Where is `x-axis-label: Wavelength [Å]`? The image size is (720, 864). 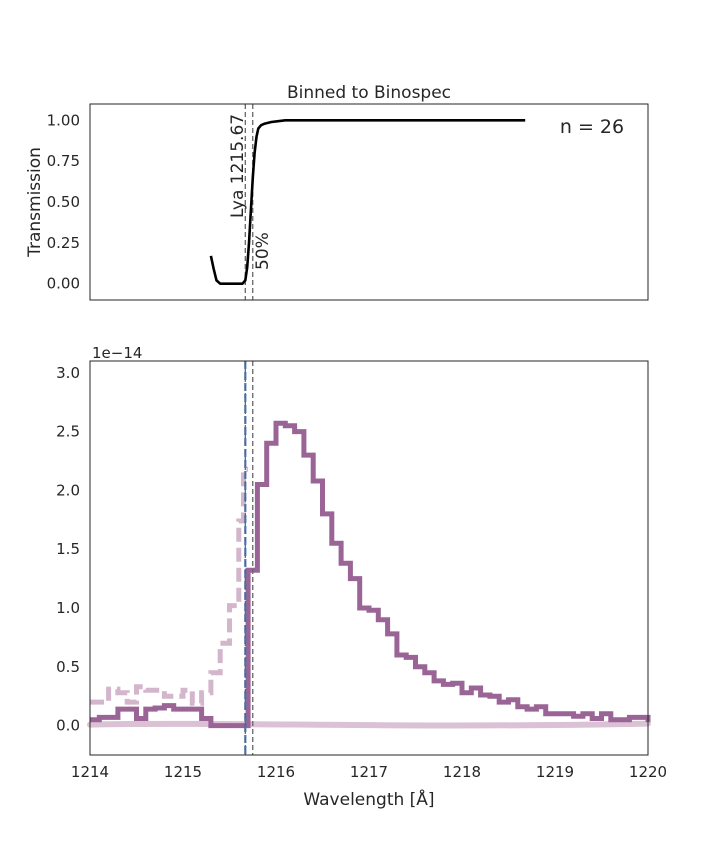 x-axis-label: Wavelength [Å] is located at coordinates (368, 799).